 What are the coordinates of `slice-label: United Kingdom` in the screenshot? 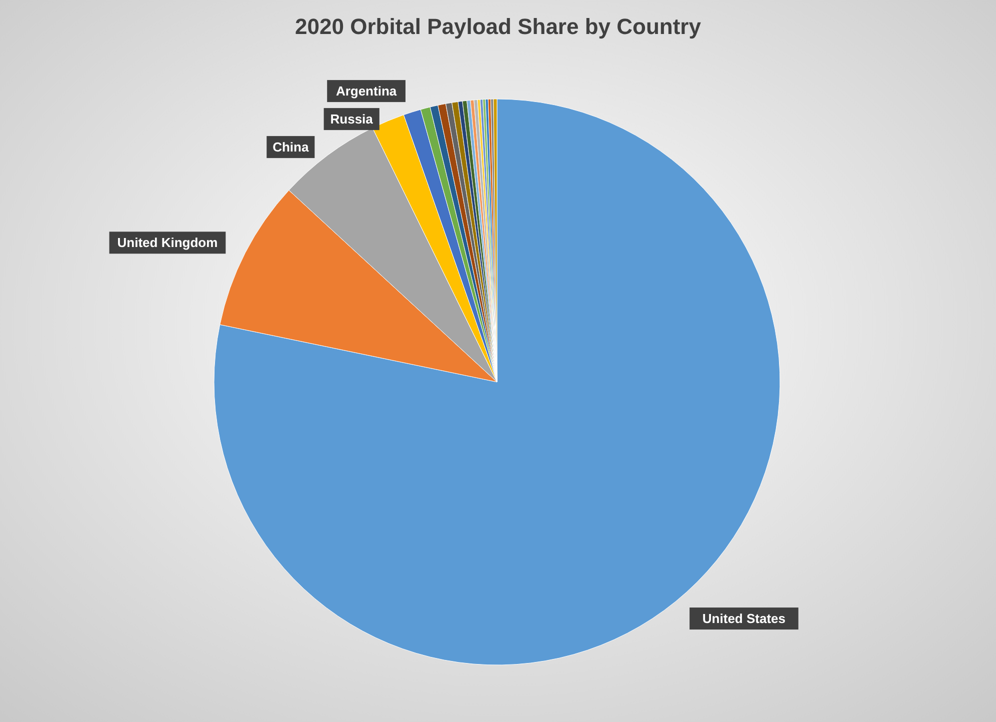 It's located at (167, 242).